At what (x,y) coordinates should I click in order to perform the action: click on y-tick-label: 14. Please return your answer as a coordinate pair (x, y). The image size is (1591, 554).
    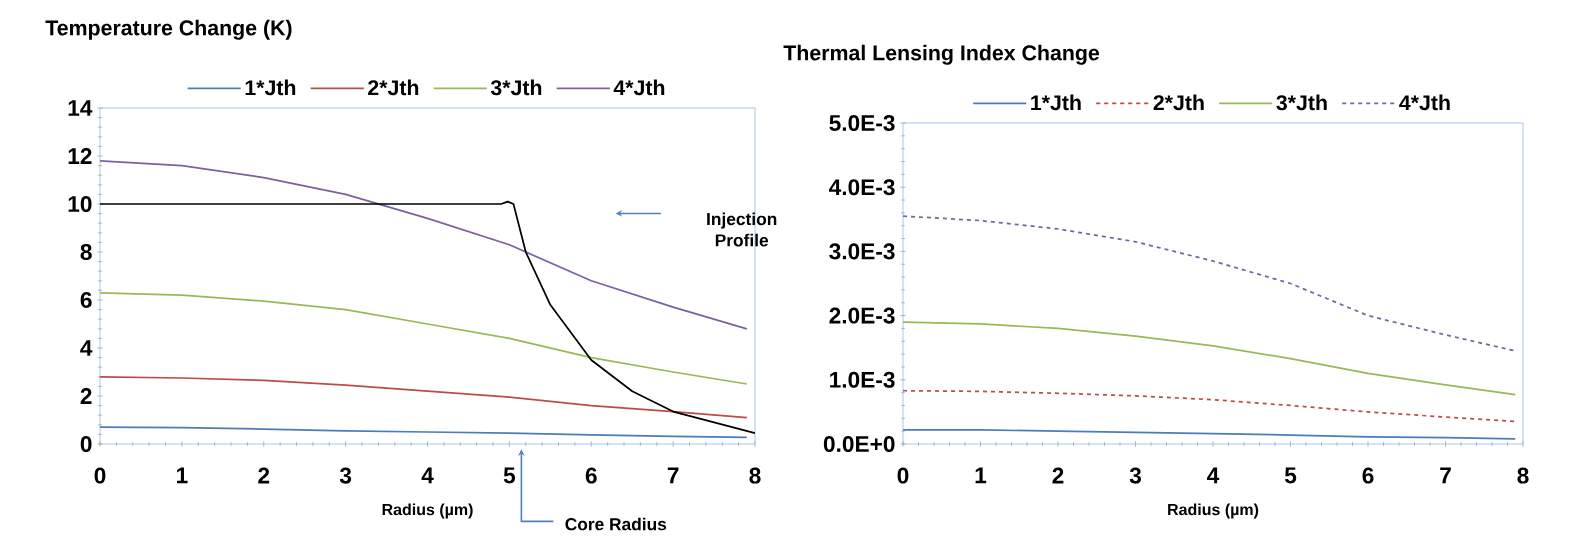
    Looking at the image, I should click on (80, 108).